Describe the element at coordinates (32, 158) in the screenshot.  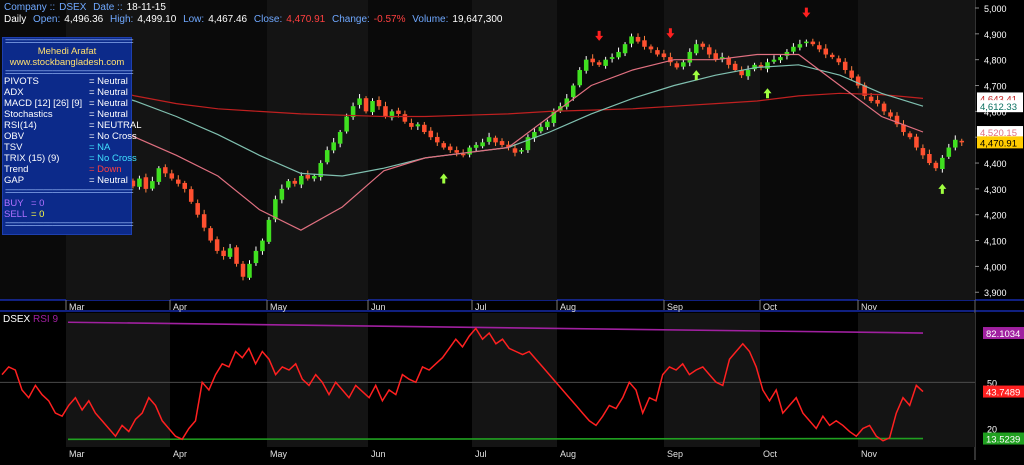
I see `signal-name: TRIX (15) (9)` at that location.